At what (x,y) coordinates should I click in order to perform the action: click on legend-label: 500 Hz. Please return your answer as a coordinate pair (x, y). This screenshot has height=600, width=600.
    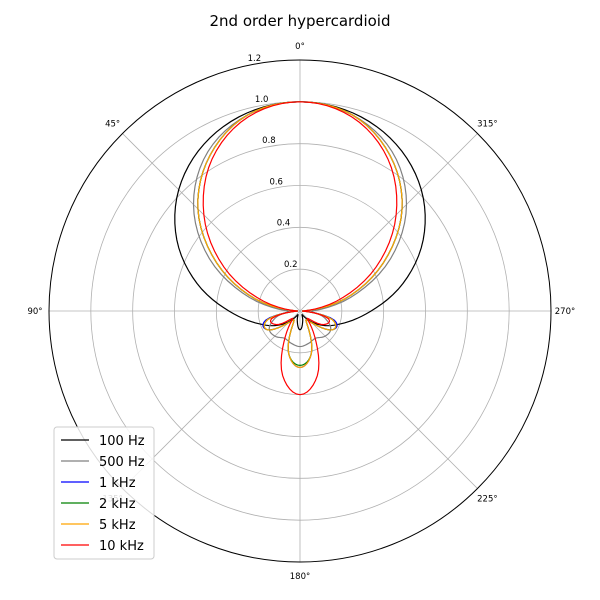
    Looking at the image, I should click on (122, 462).